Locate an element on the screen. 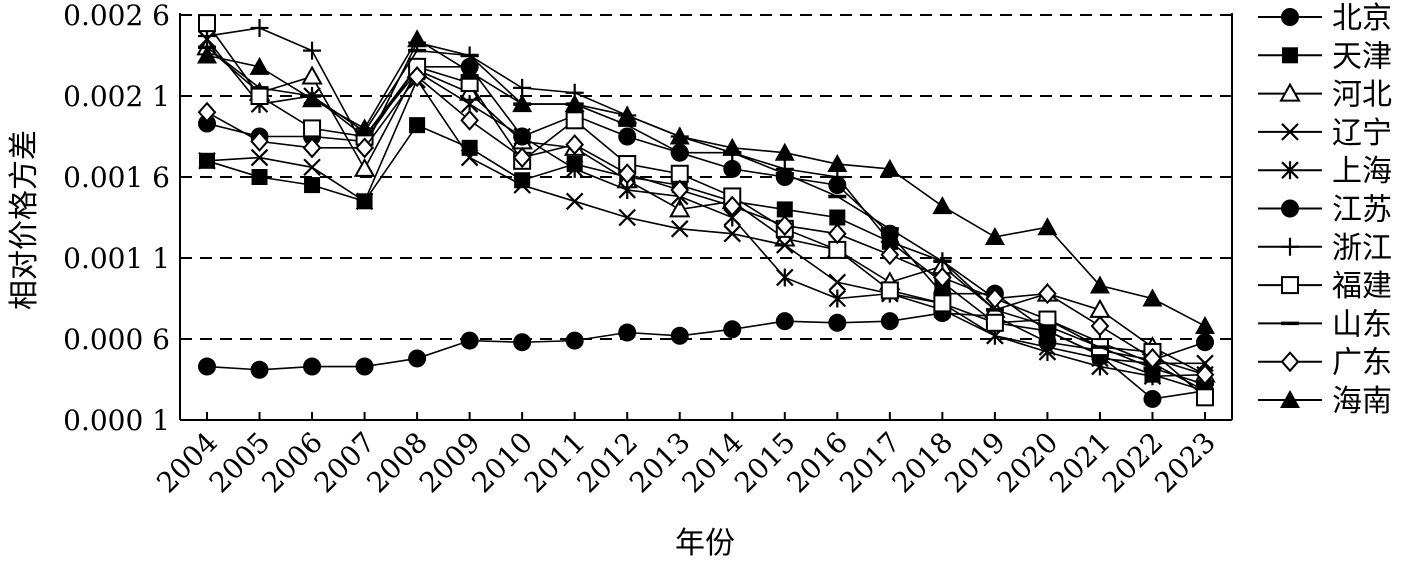 Image resolution: width=1410 pixels, height=568 pixels. x-tick-label: 2010 is located at coordinates (502, 463).